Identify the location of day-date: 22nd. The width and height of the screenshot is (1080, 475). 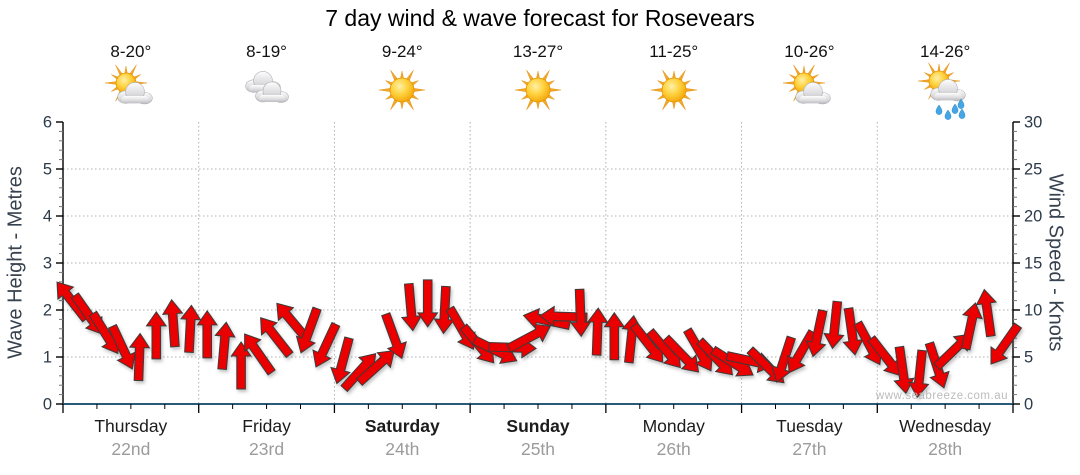
(131, 449).